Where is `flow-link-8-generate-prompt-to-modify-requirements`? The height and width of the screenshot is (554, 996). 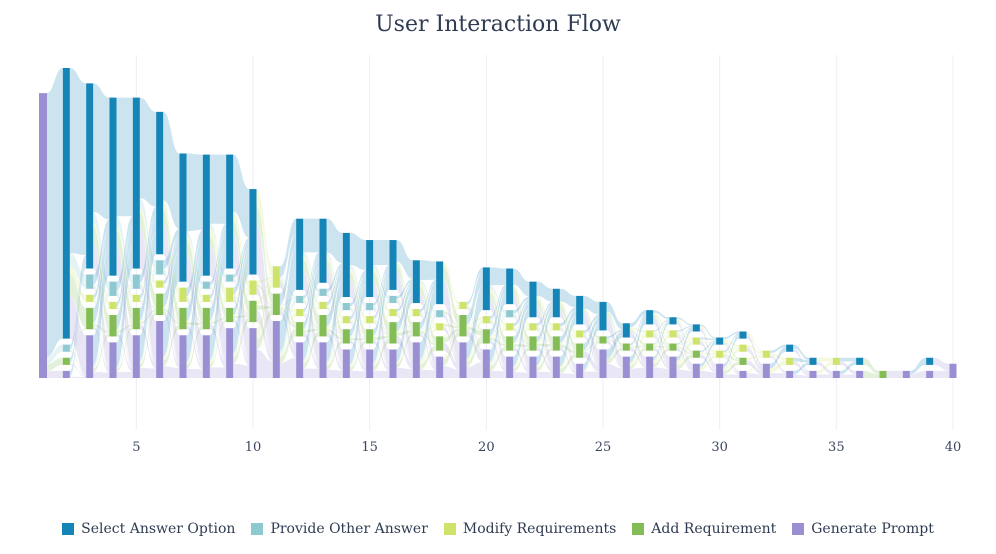 flow-link-8-generate-prompt-to-modify-requirements is located at coordinates (218, 331).